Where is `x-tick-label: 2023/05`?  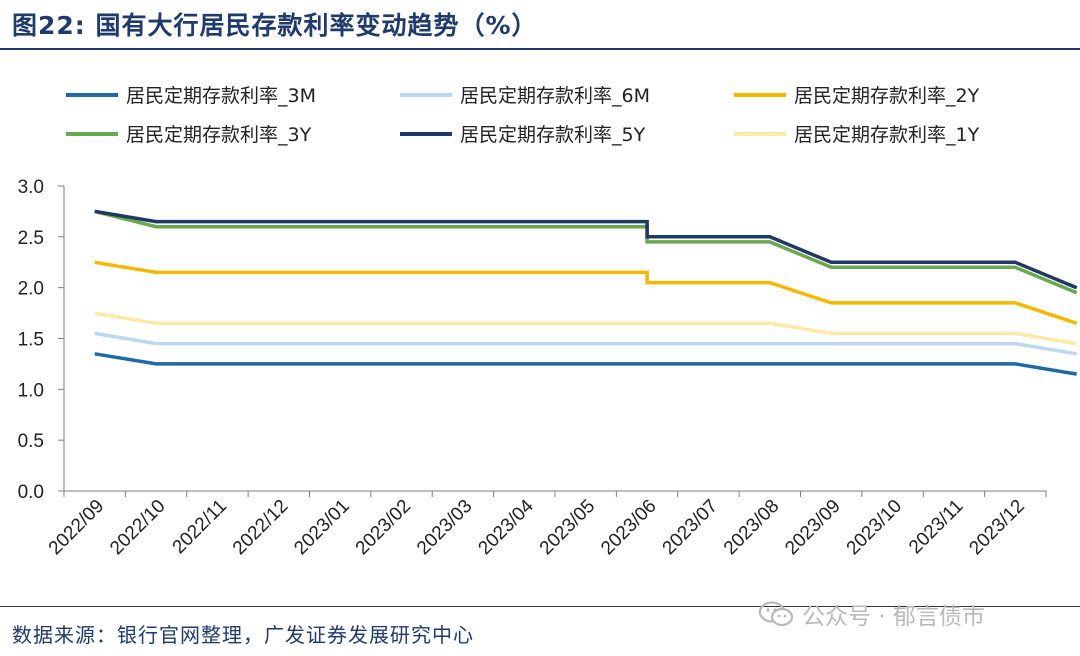 x-tick-label: 2023/05 is located at coordinates (567, 527).